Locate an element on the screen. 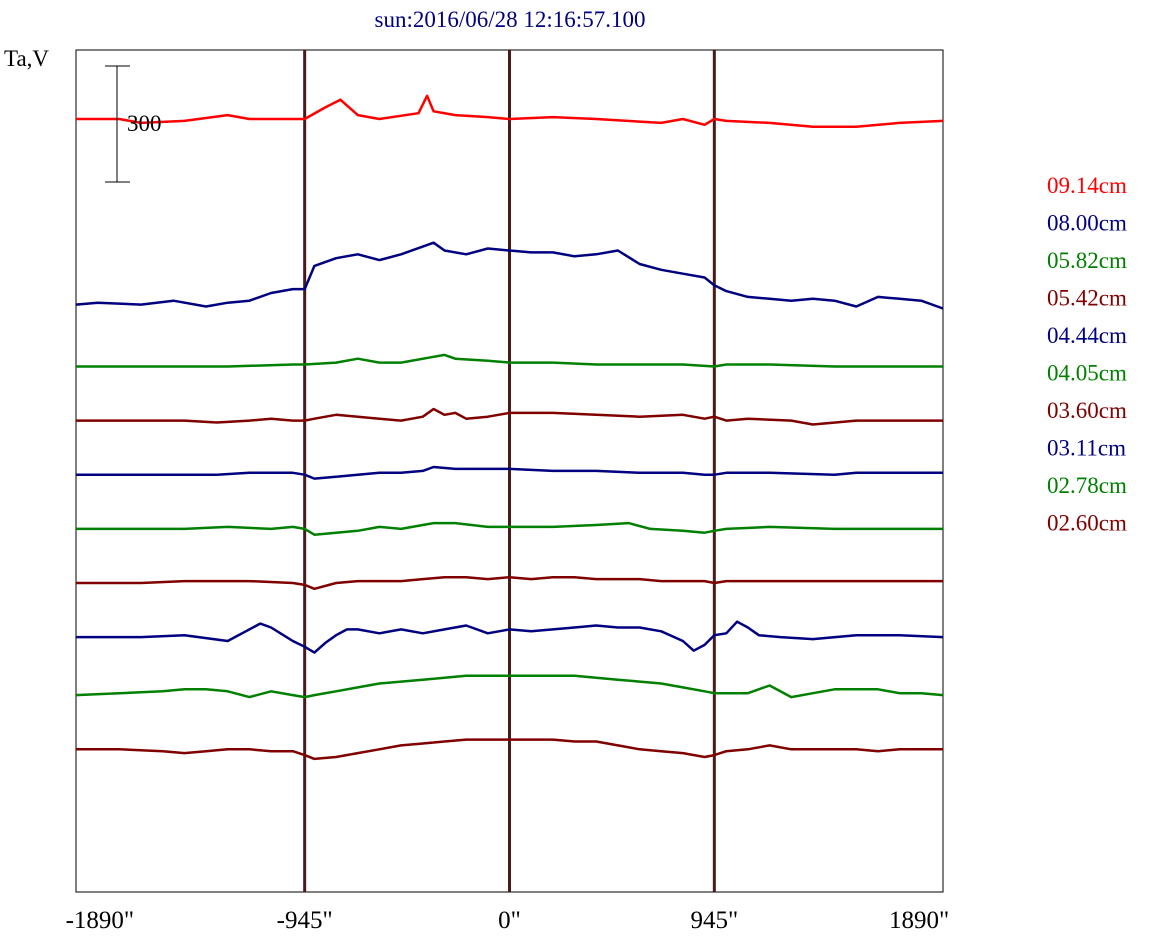 Image resolution: width=1155 pixels, height=941 pixels. scale-bar: 300 is located at coordinates (133, 124).